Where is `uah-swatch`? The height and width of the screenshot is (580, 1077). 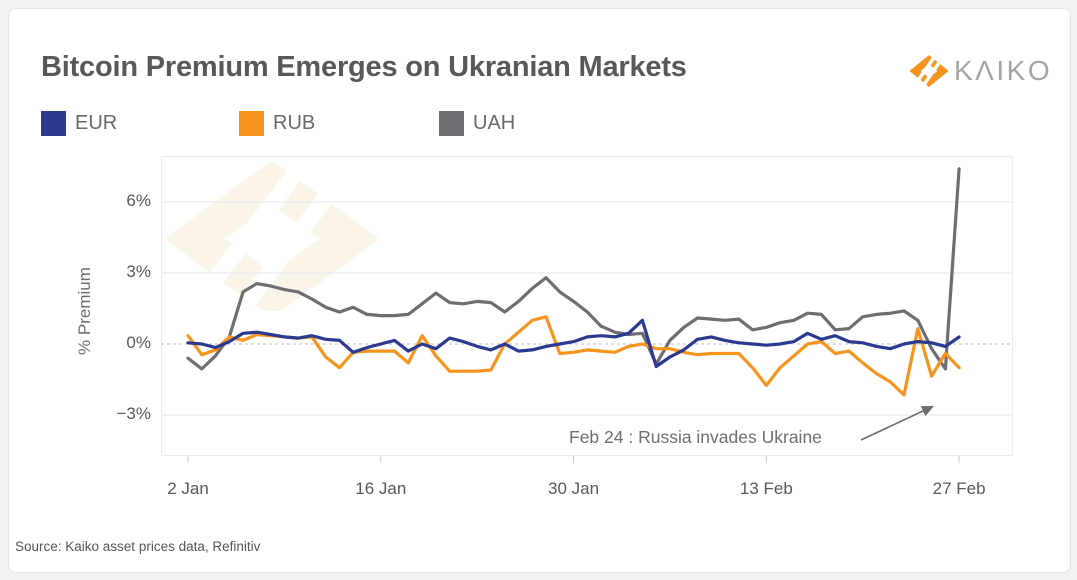 uah-swatch is located at coordinates (451, 123).